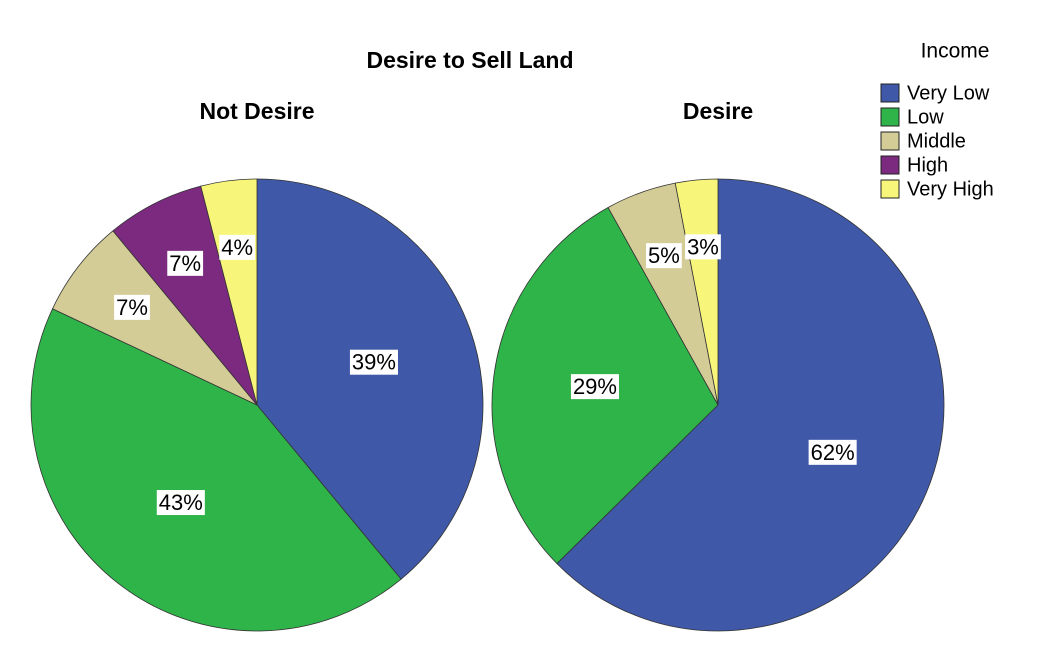 Image resolution: width=1060 pixels, height=657 pixels. I want to click on data-label: 29%, so click(594, 387).